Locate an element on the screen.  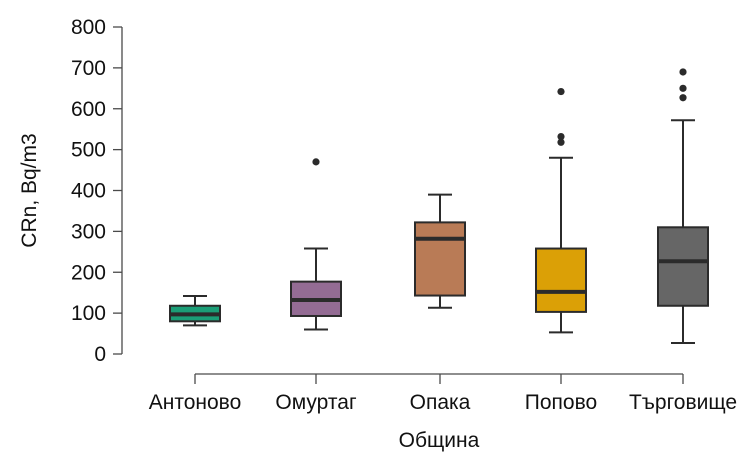
y-tick-label: 400 is located at coordinates (88, 191).